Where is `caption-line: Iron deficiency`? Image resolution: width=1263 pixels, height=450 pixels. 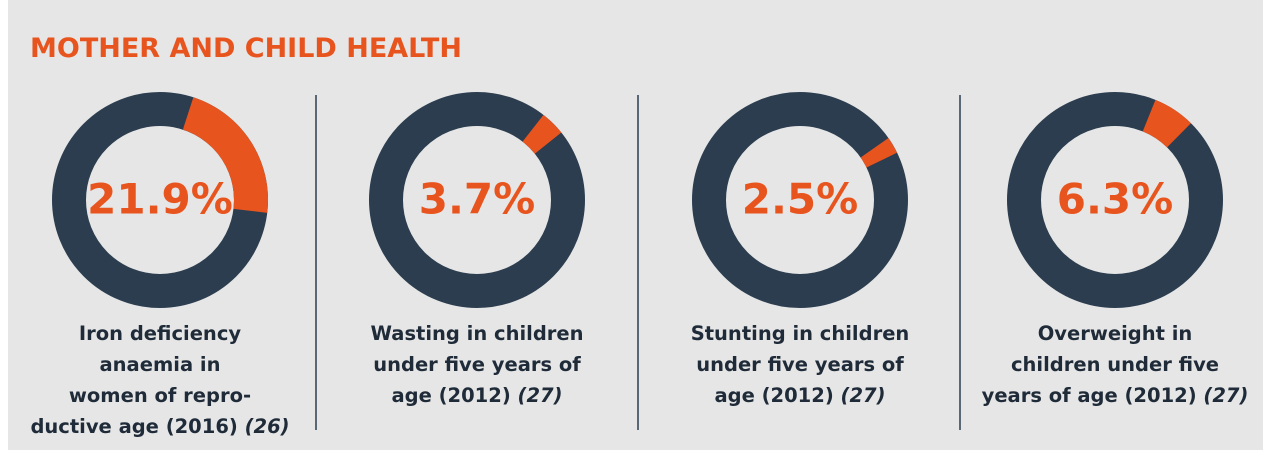 caption-line: Iron deficiency is located at coordinates (160, 333).